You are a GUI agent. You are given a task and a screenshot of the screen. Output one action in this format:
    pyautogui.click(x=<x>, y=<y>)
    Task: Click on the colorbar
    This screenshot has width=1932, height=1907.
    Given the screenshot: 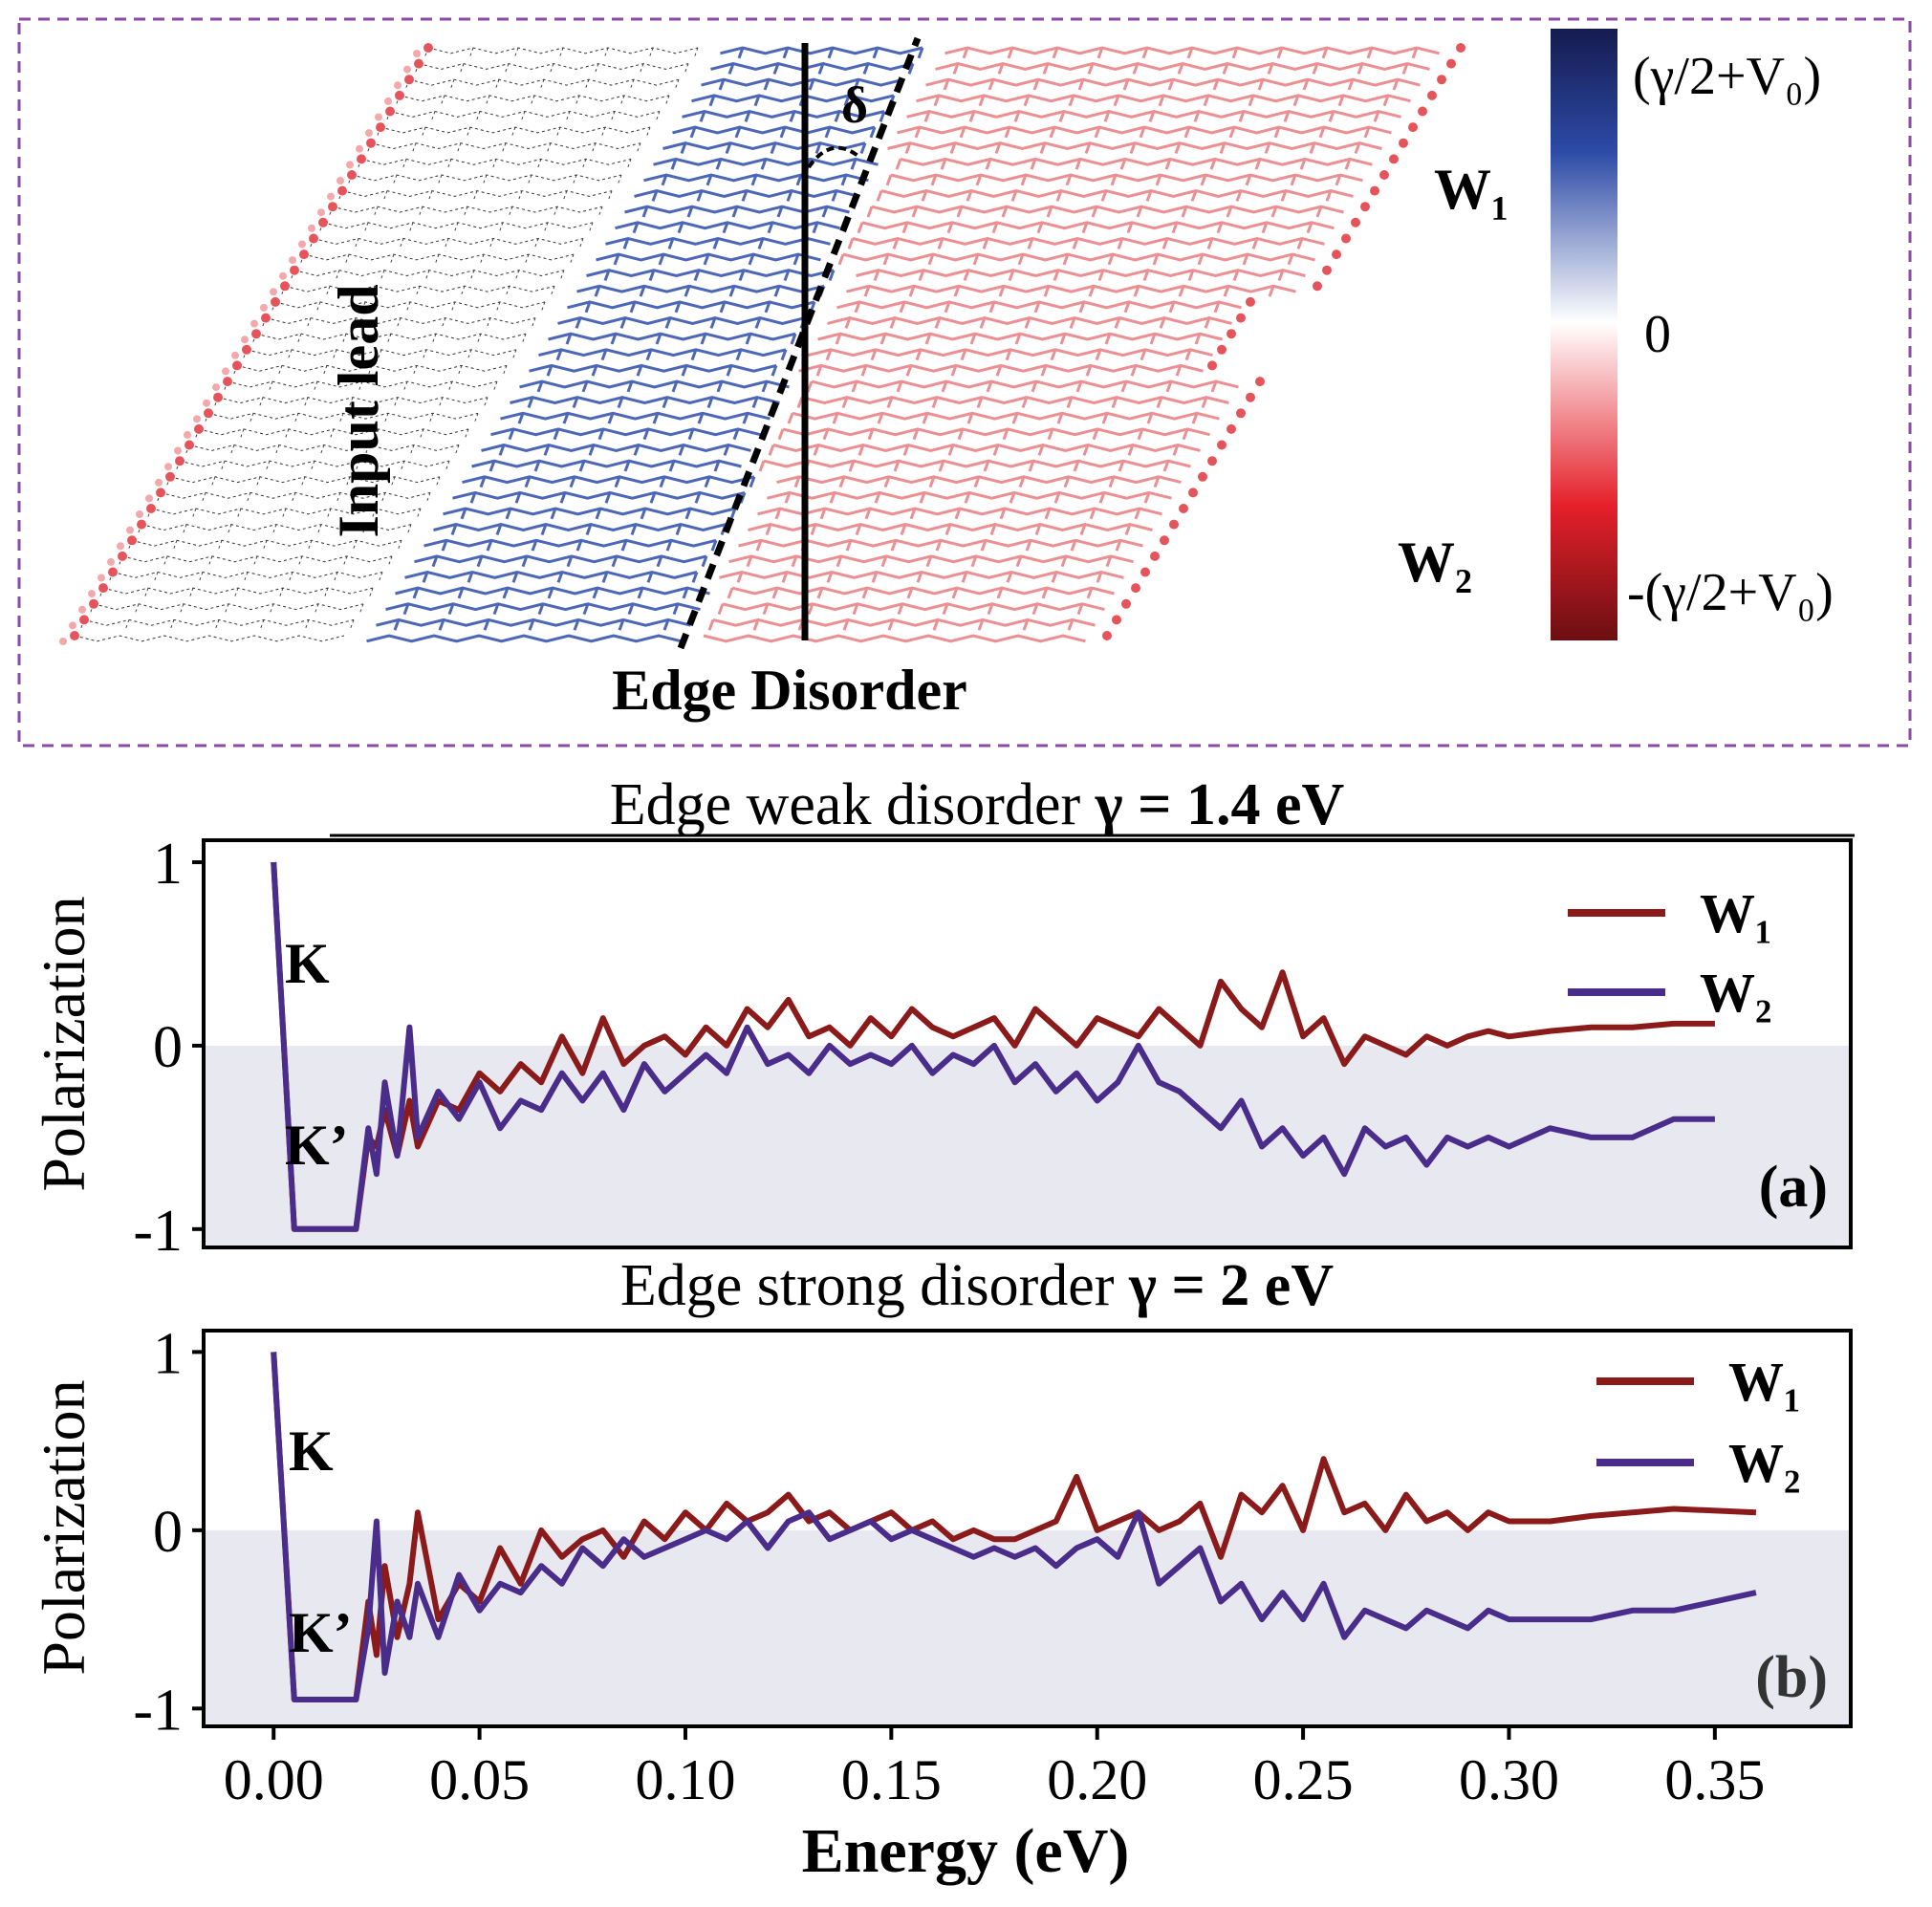 What is the action you would take?
    pyautogui.click(x=1584, y=334)
    